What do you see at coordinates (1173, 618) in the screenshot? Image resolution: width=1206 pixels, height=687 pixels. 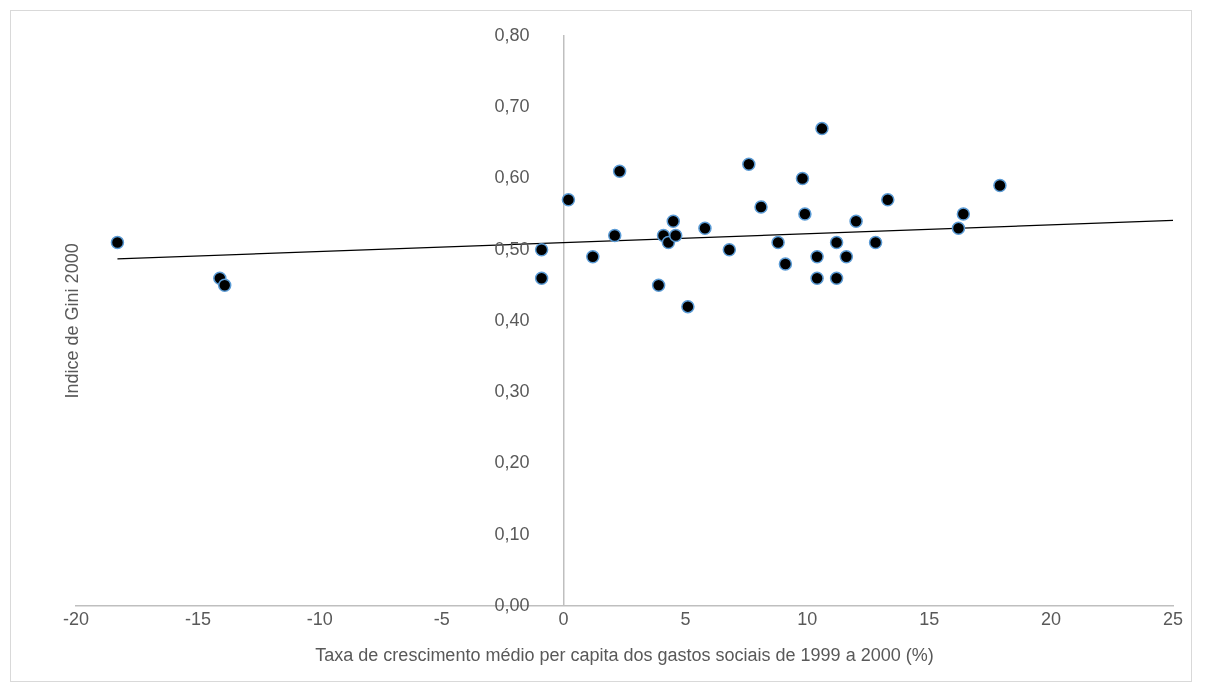 I see `x-tick-label: 25` at bounding box center [1173, 618].